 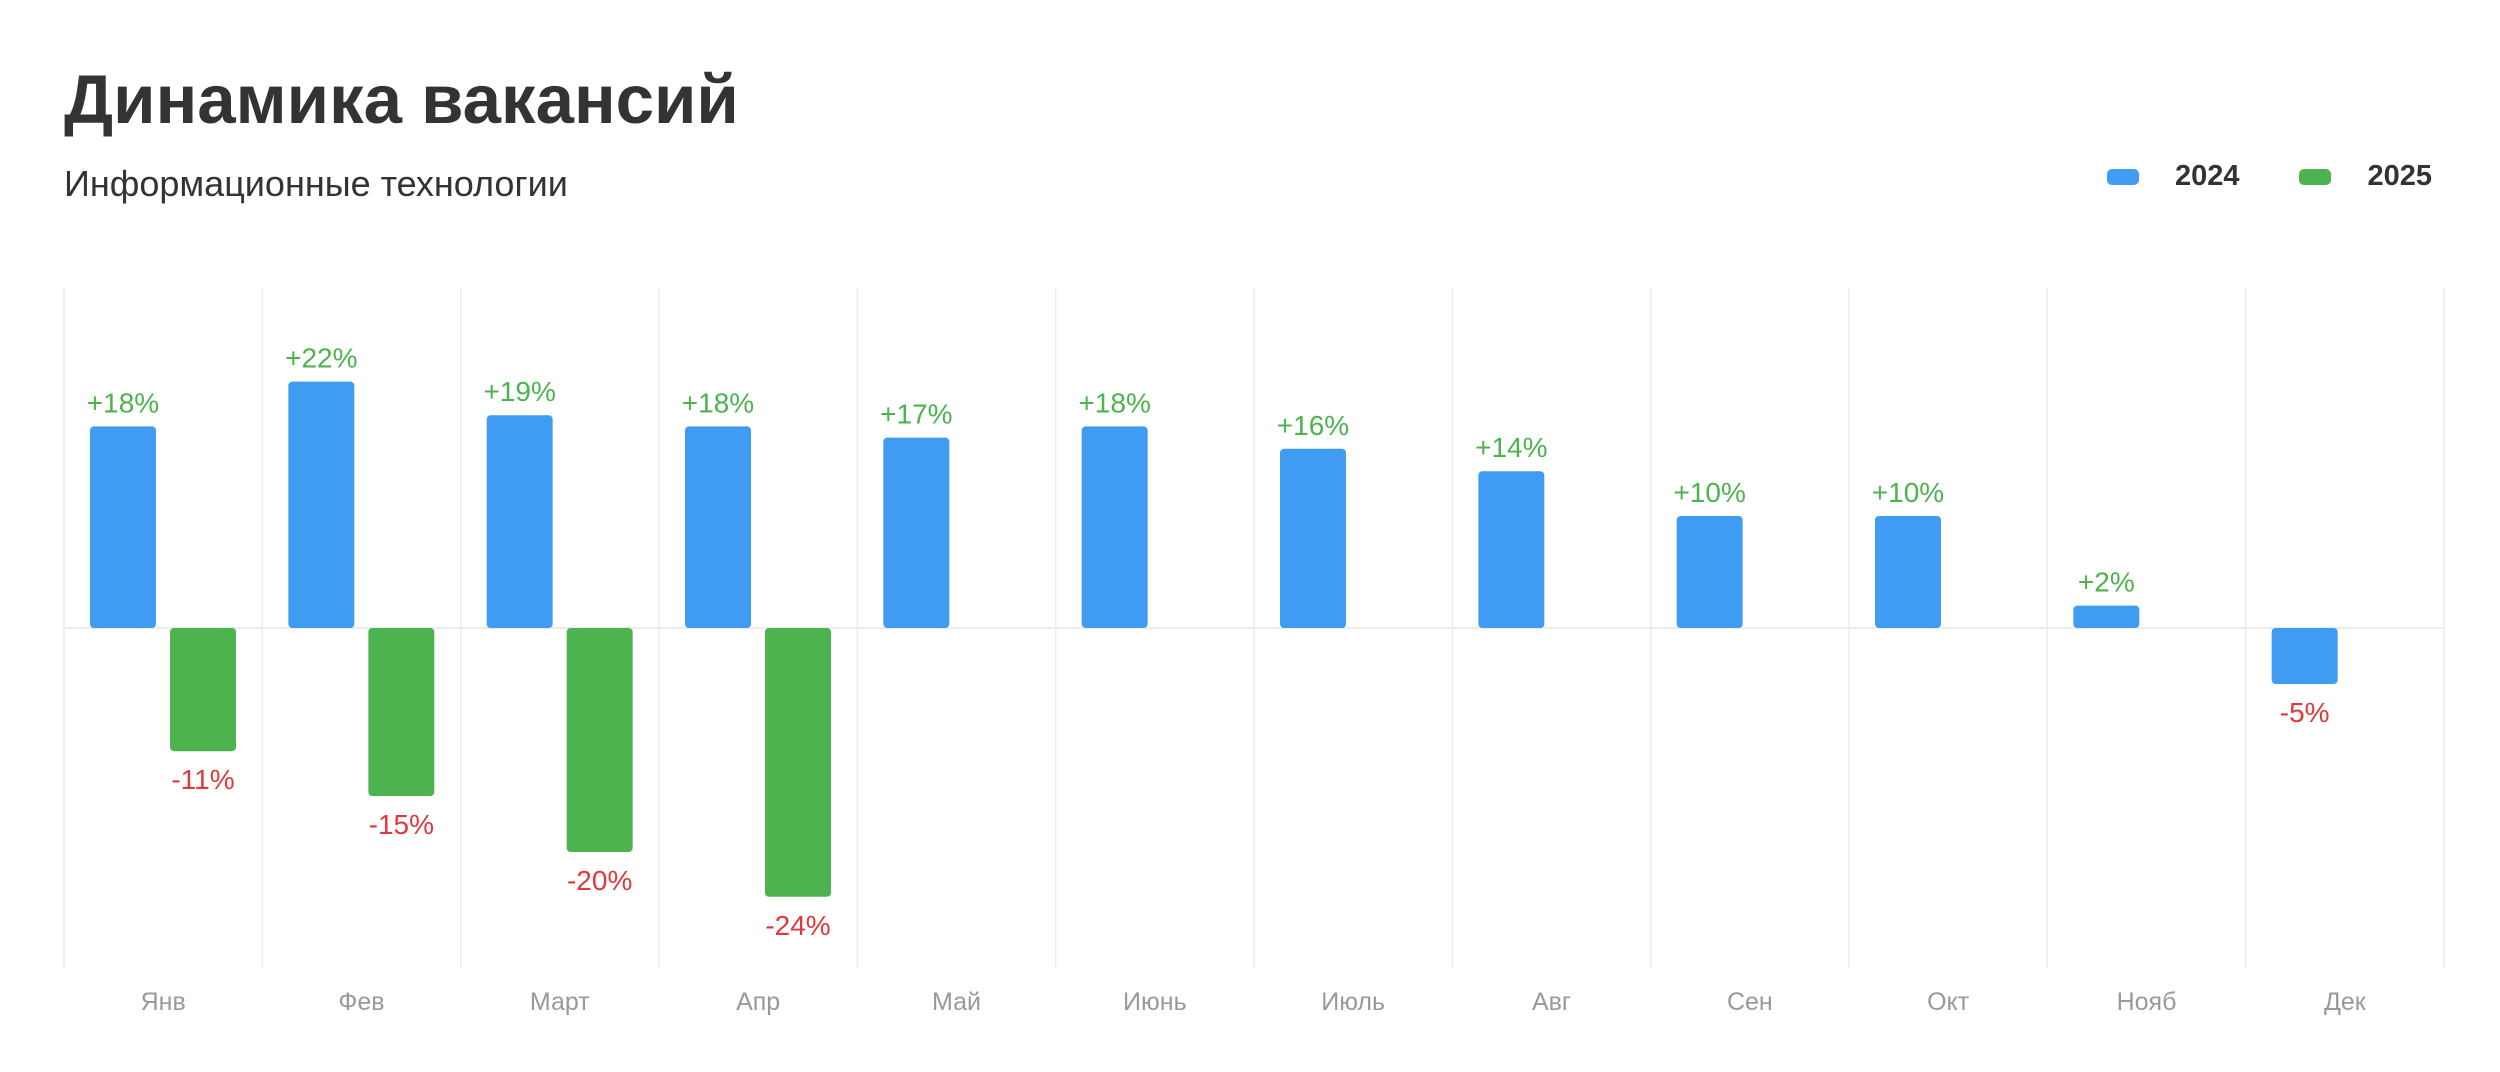 I want to click on chart-title: Динамика вакансий, so click(x=401, y=99).